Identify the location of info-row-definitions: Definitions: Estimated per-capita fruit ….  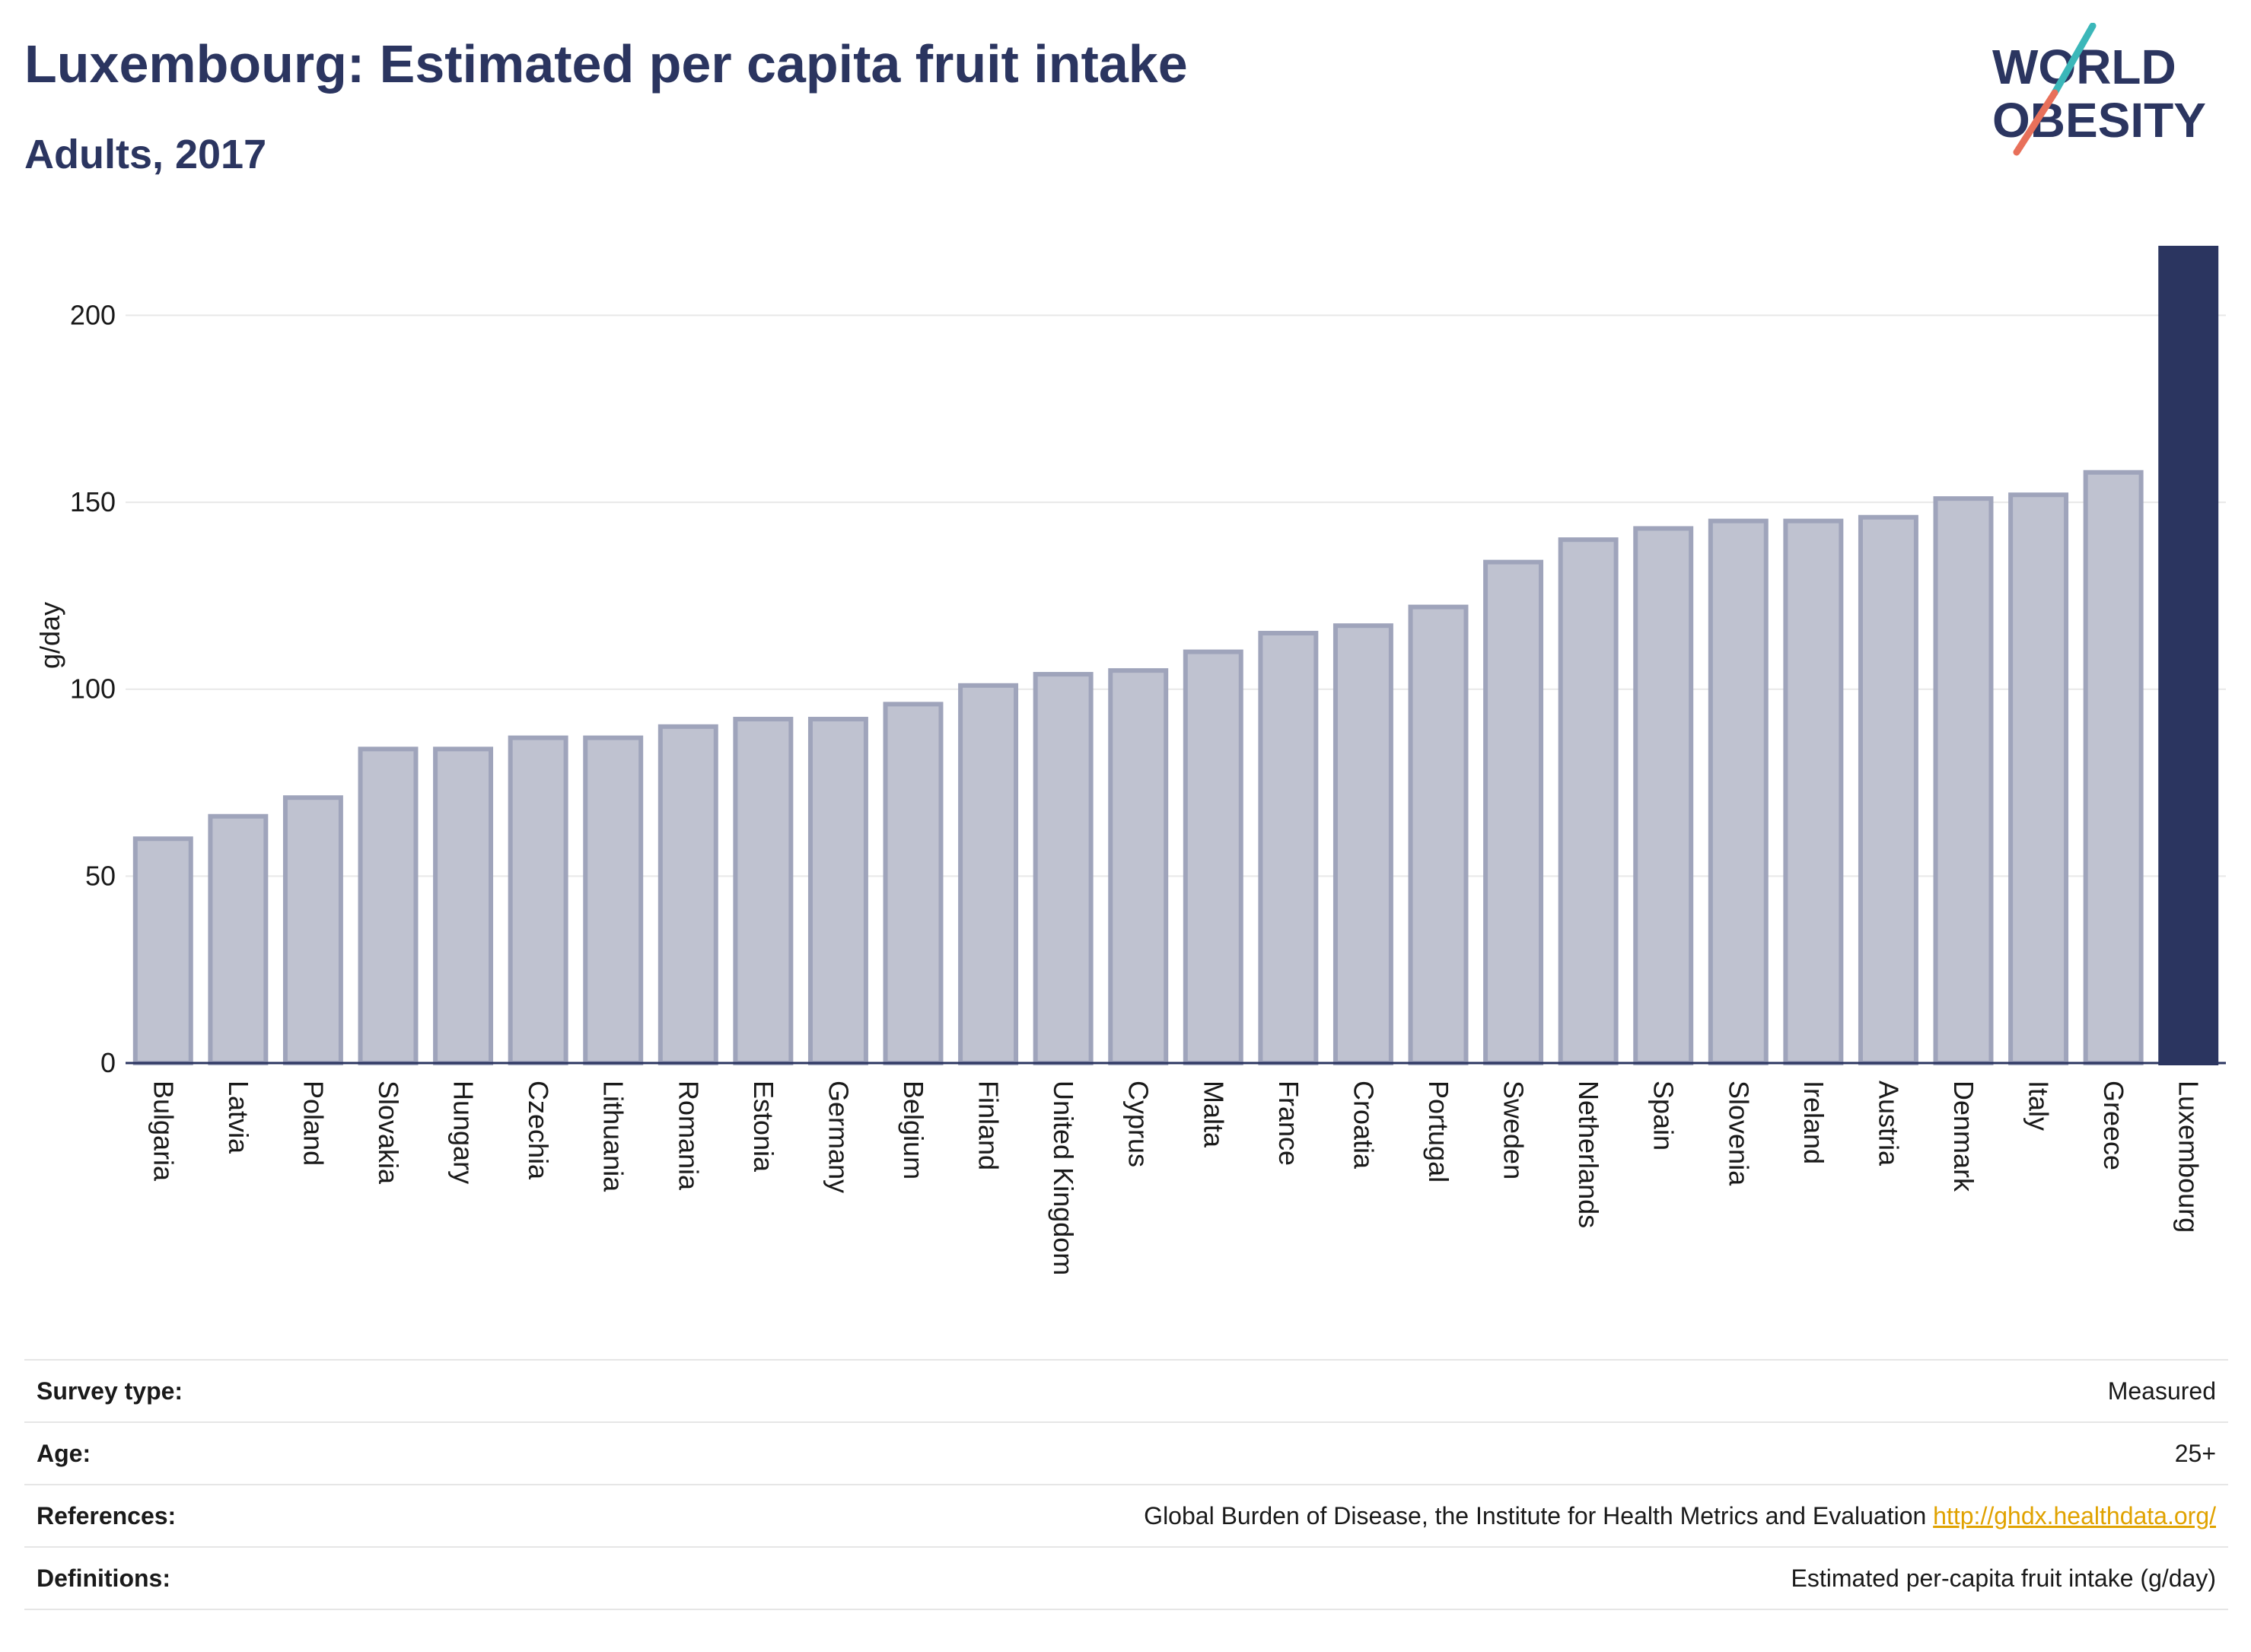
(1126, 1578).